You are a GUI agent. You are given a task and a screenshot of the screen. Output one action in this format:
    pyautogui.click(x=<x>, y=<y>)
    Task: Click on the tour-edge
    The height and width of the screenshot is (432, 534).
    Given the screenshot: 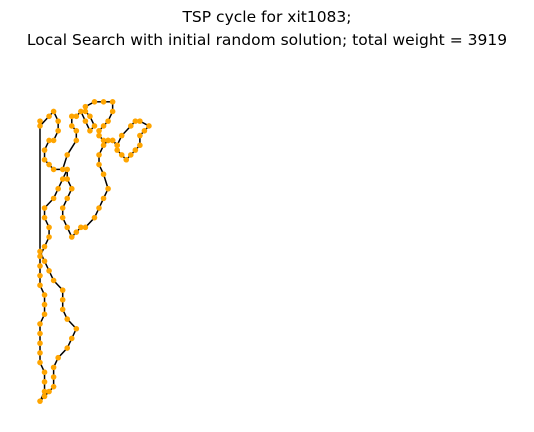 What is the action you would take?
    pyautogui.click(x=71, y=148)
    